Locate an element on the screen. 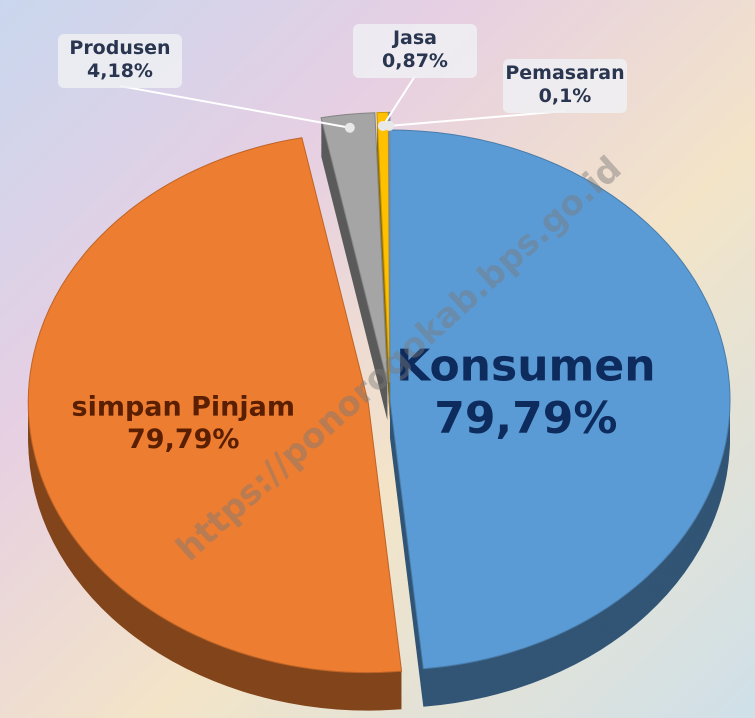 The height and width of the screenshot is (718, 755). category-label: Jasa is located at coordinates (414, 38).